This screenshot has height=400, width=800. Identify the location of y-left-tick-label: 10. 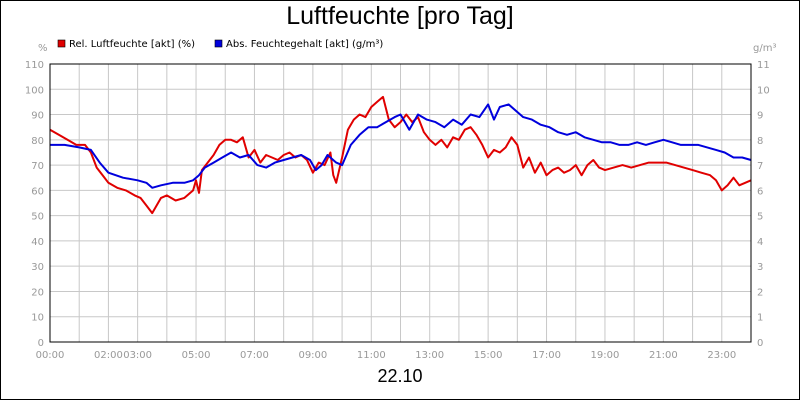
(37, 318).